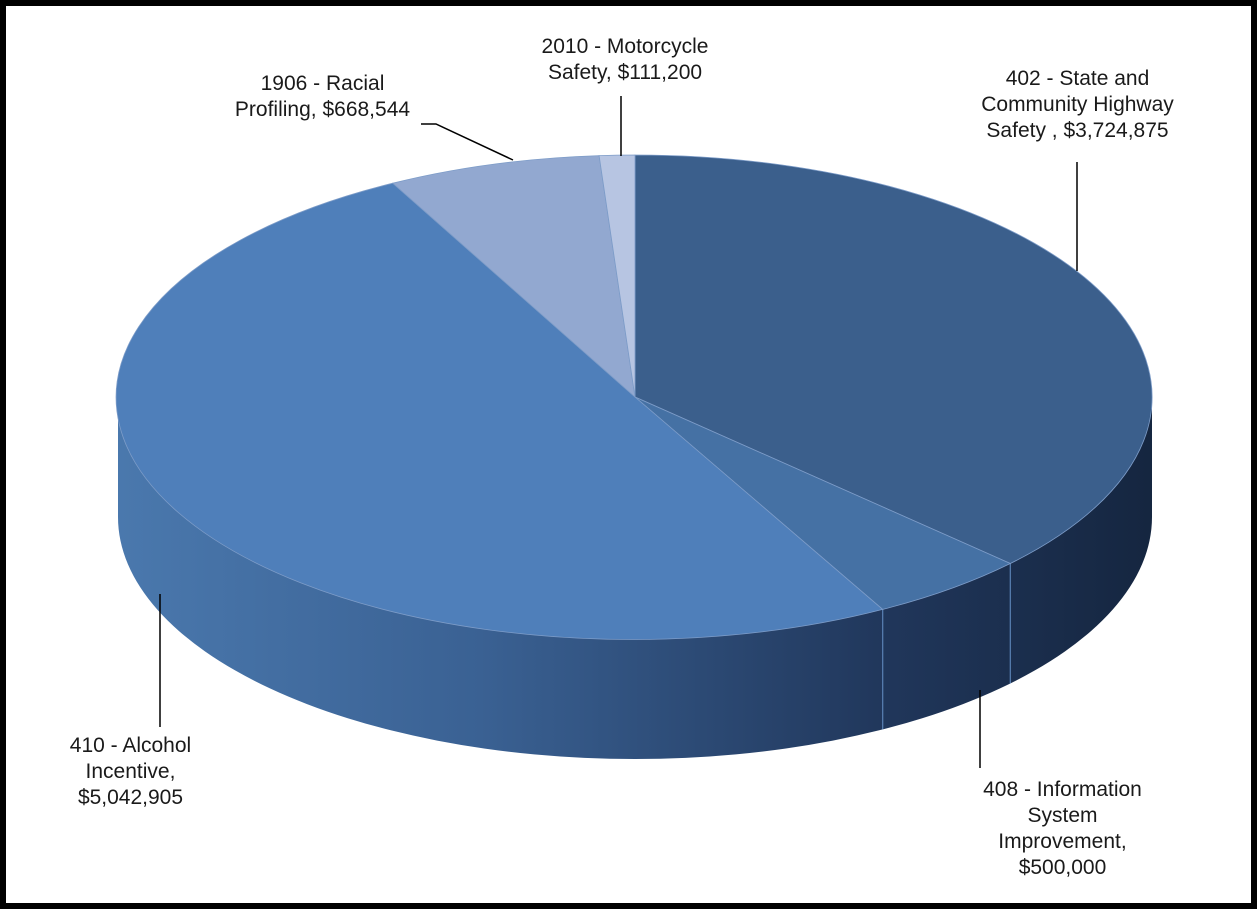 This screenshot has height=909, width=1257. I want to click on data-label-line: 2010 - Motorcycle, so click(625, 46).